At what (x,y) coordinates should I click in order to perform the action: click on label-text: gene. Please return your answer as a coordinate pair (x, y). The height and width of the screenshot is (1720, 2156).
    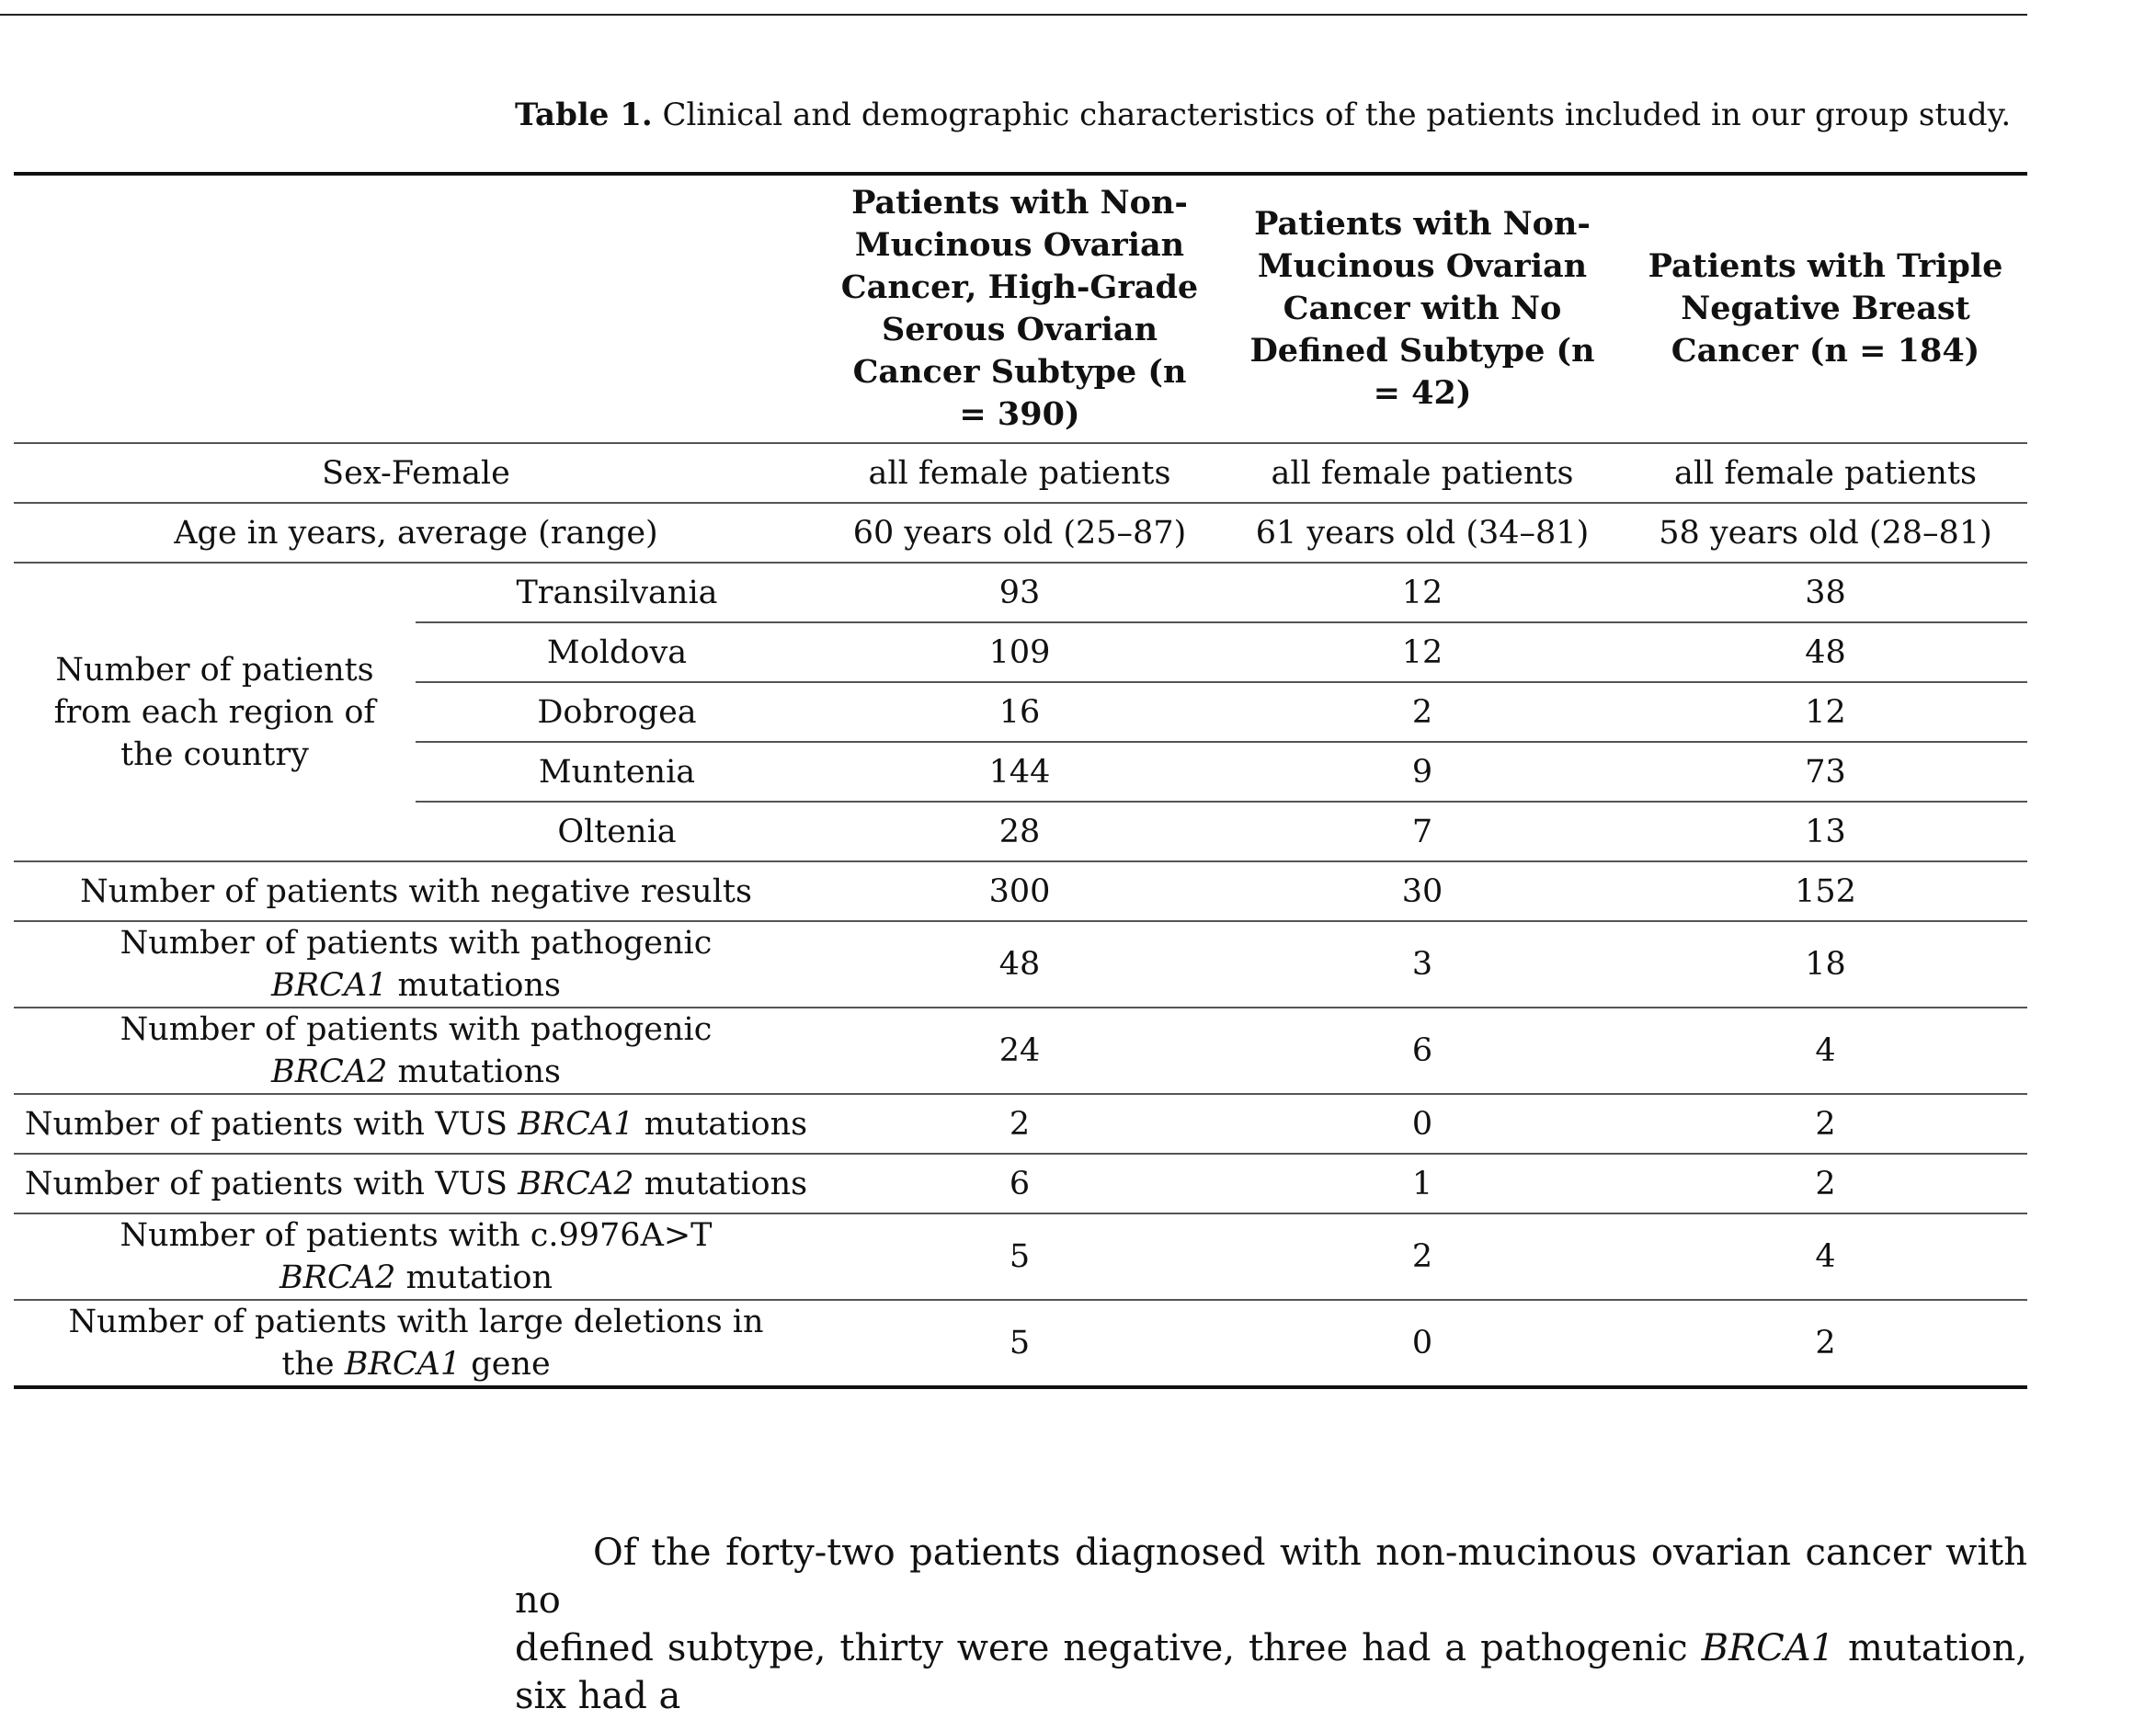
    Looking at the image, I should click on (506, 1364).